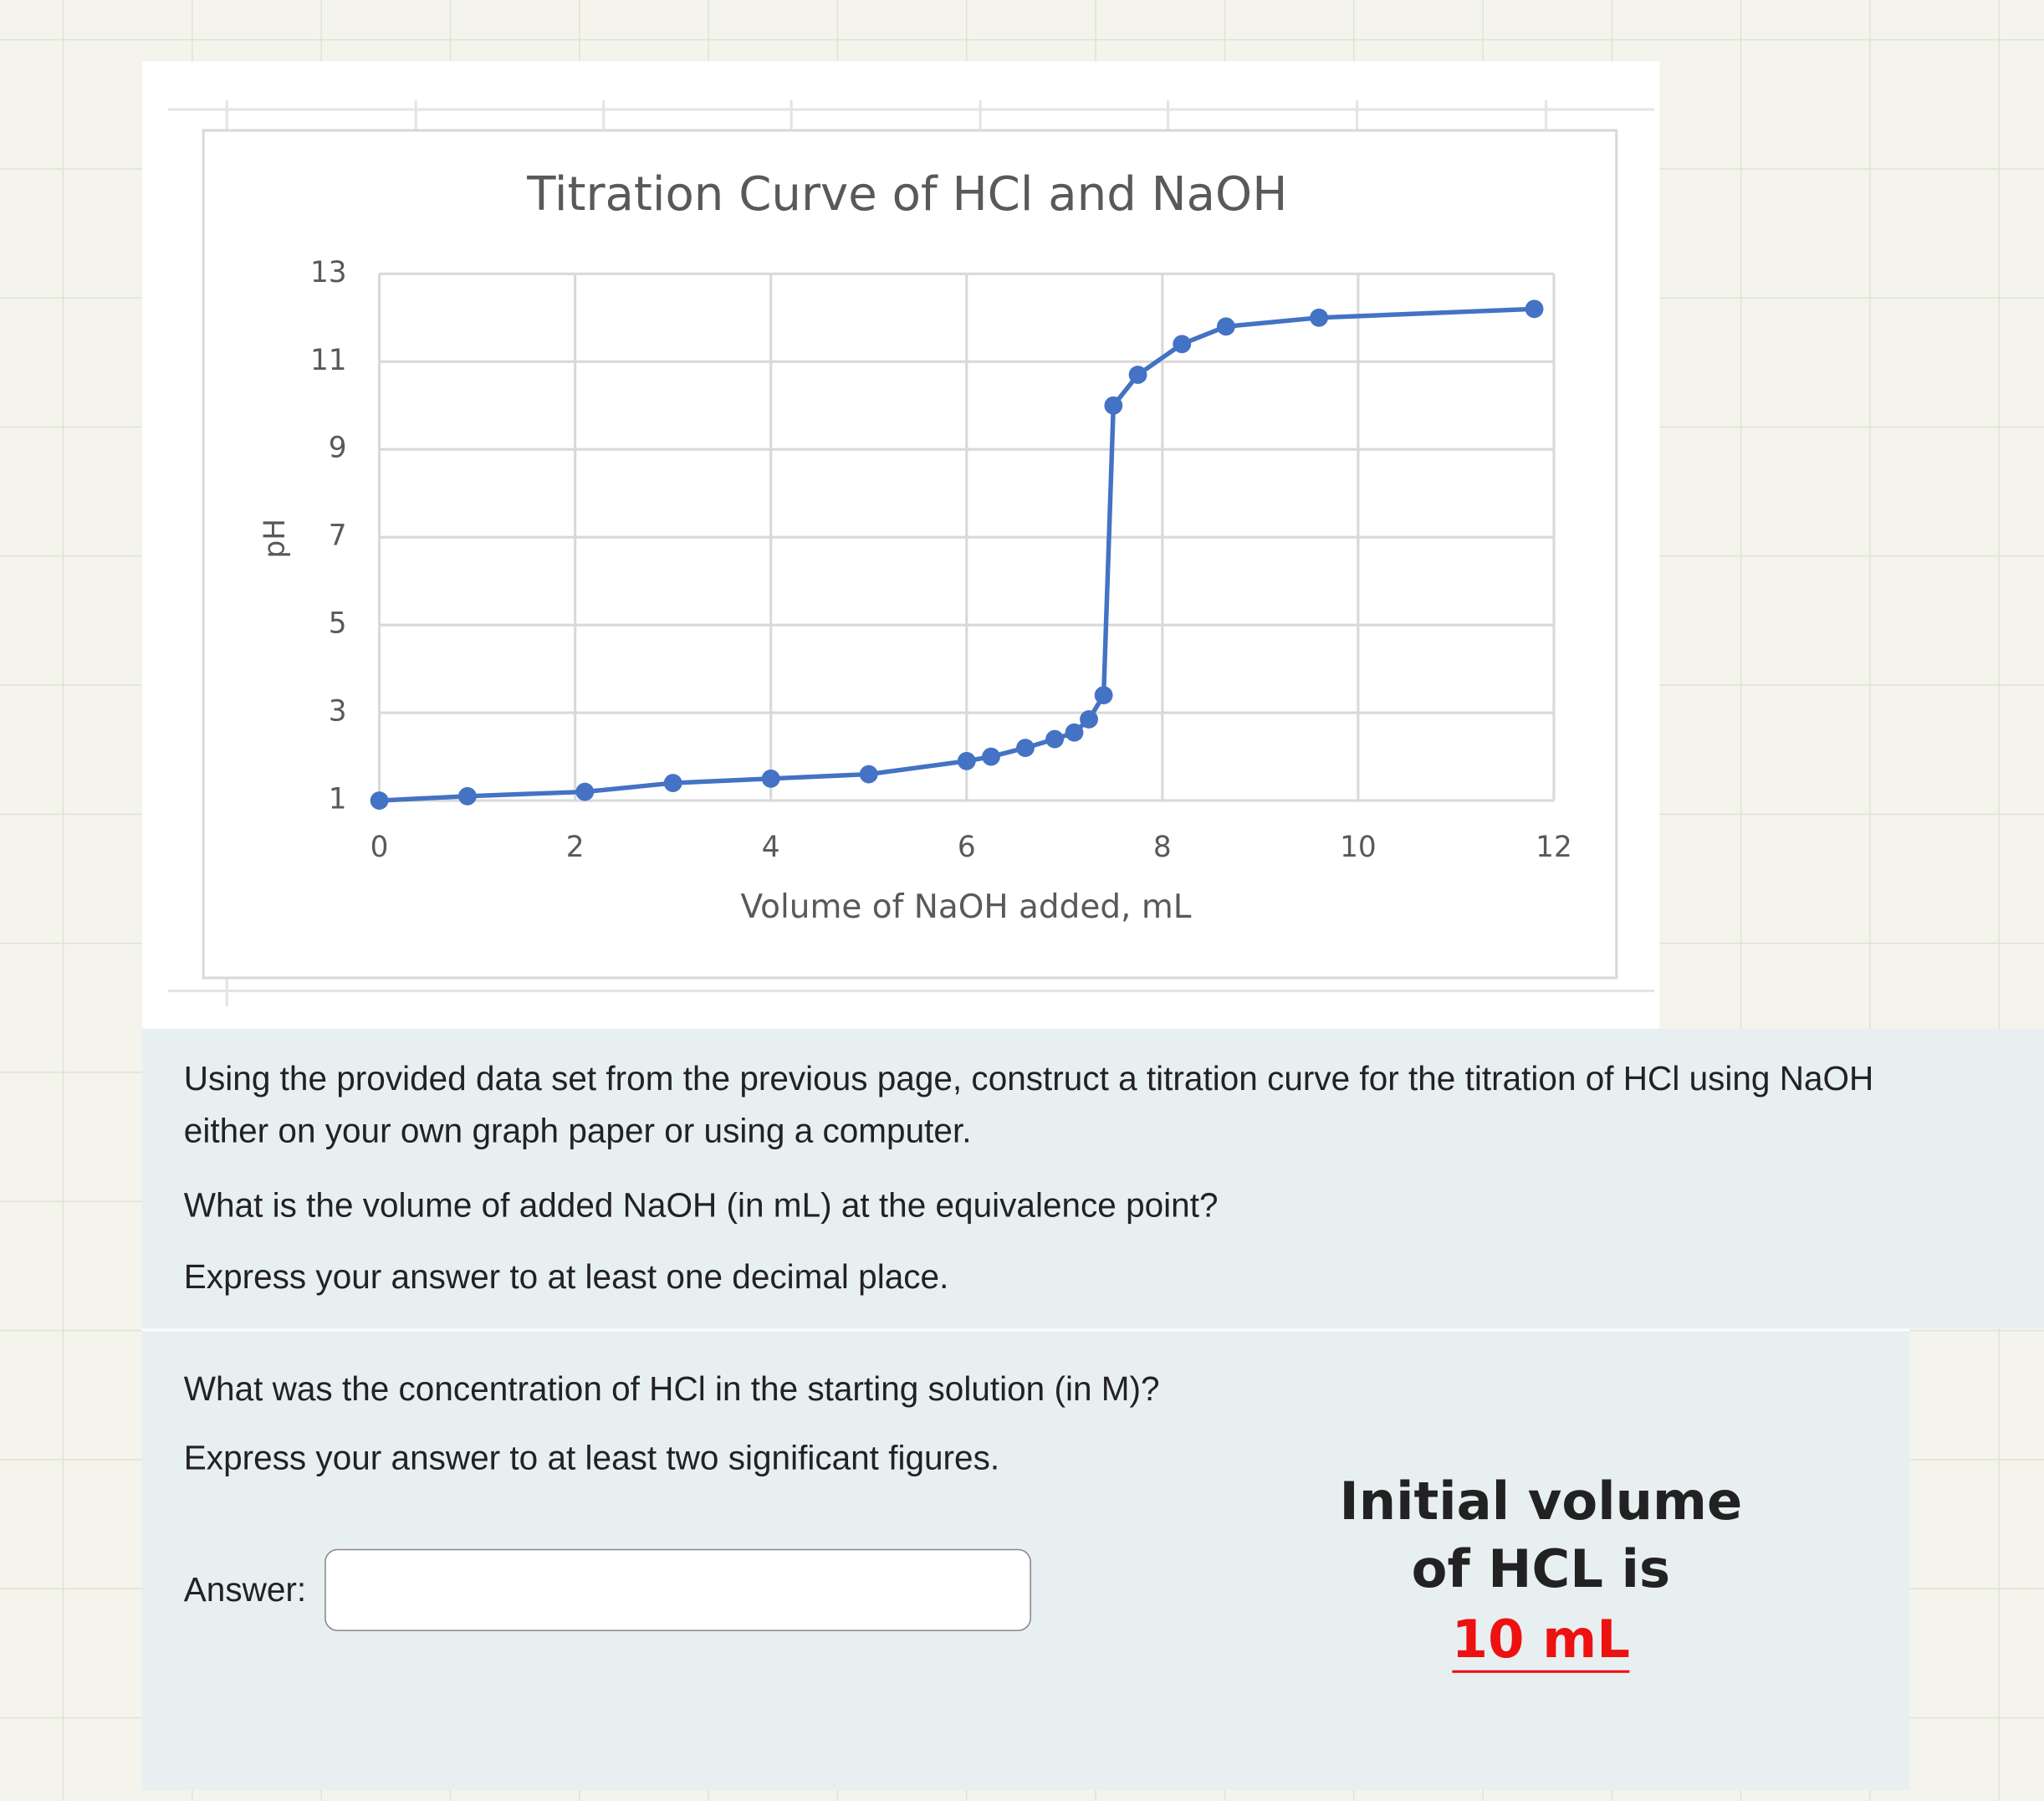 The width and height of the screenshot is (2044, 1801). I want to click on x-axis-label: Volume of NaOH added, mL, so click(966, 907).